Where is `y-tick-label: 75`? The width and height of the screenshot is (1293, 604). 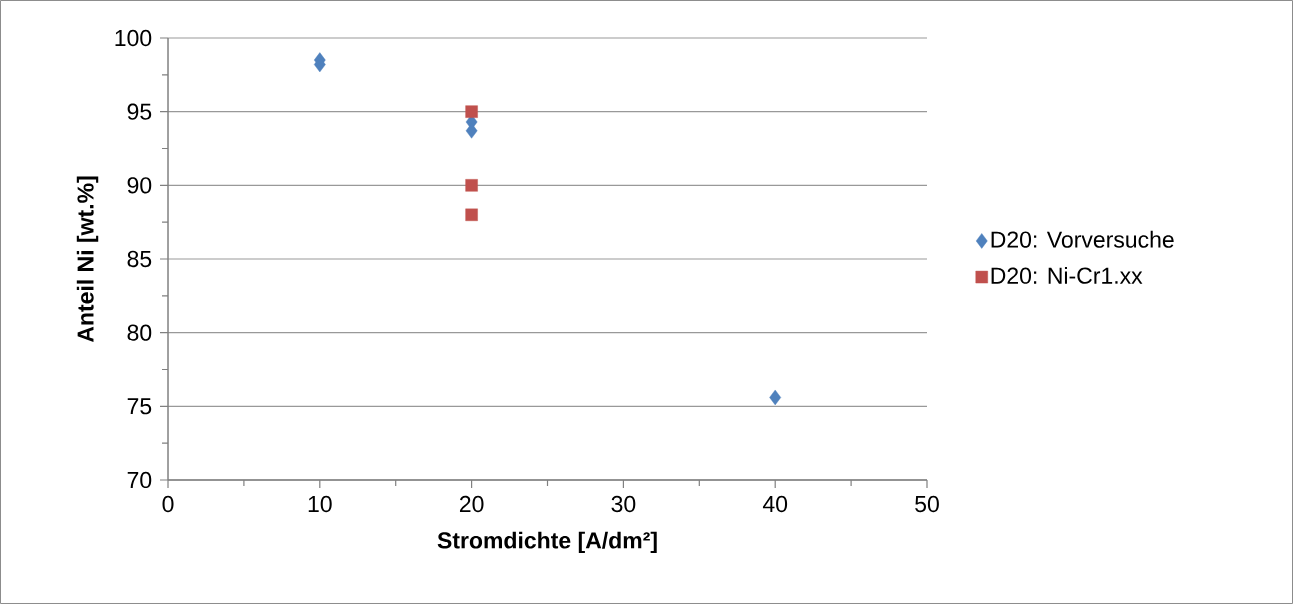
y-tick-label: 75 is located at coordinates (139, 406).